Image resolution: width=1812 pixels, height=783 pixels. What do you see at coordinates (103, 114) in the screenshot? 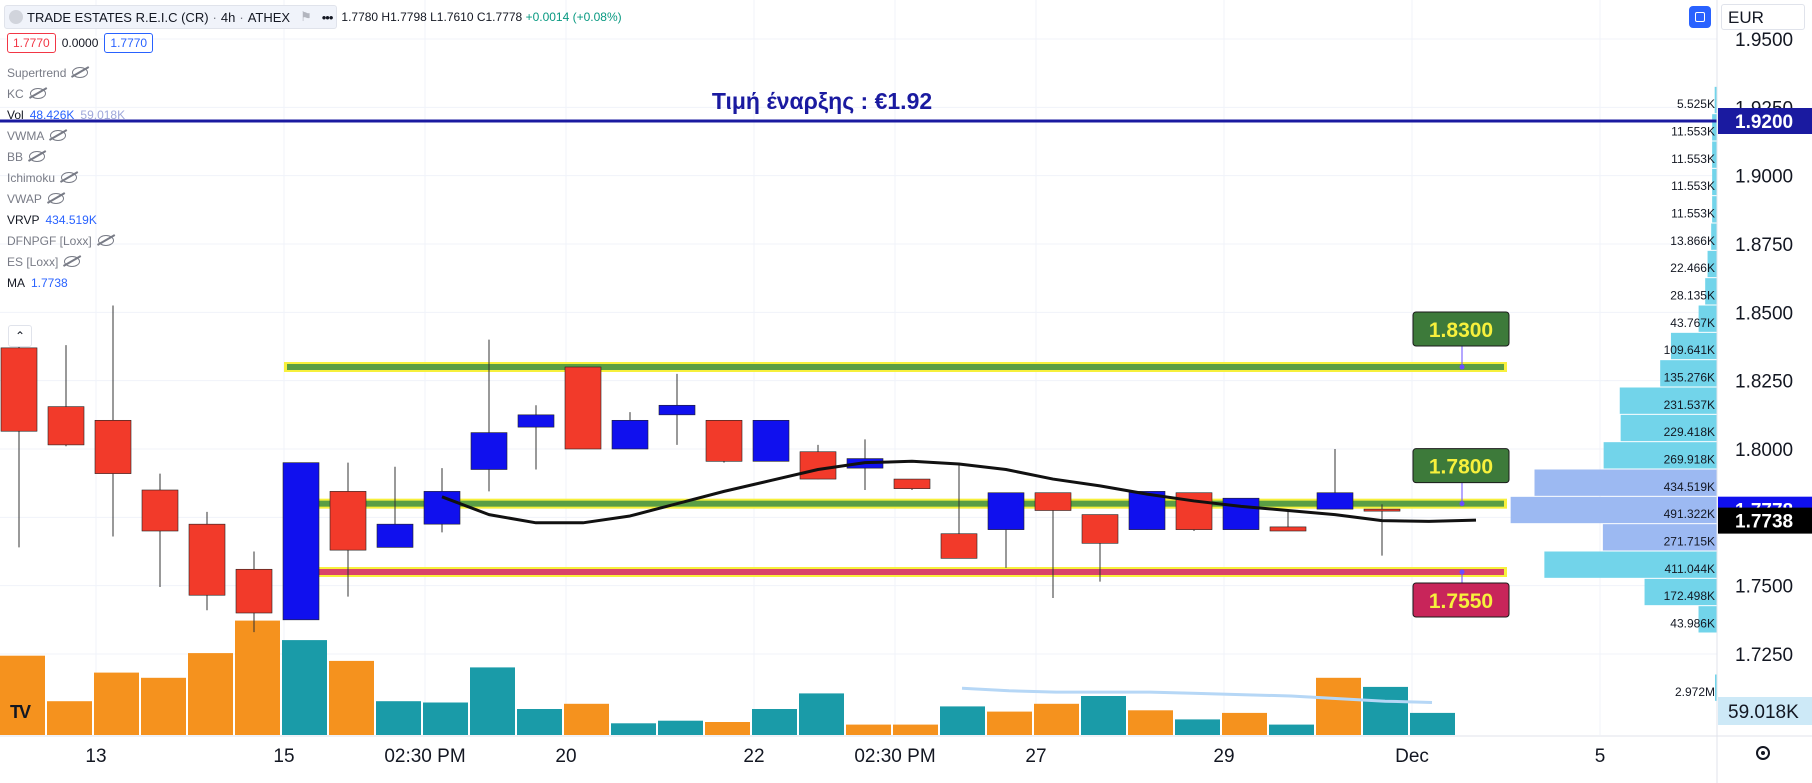
I see `legend-value-2: 59.018K` at bounding box center [103, 114].